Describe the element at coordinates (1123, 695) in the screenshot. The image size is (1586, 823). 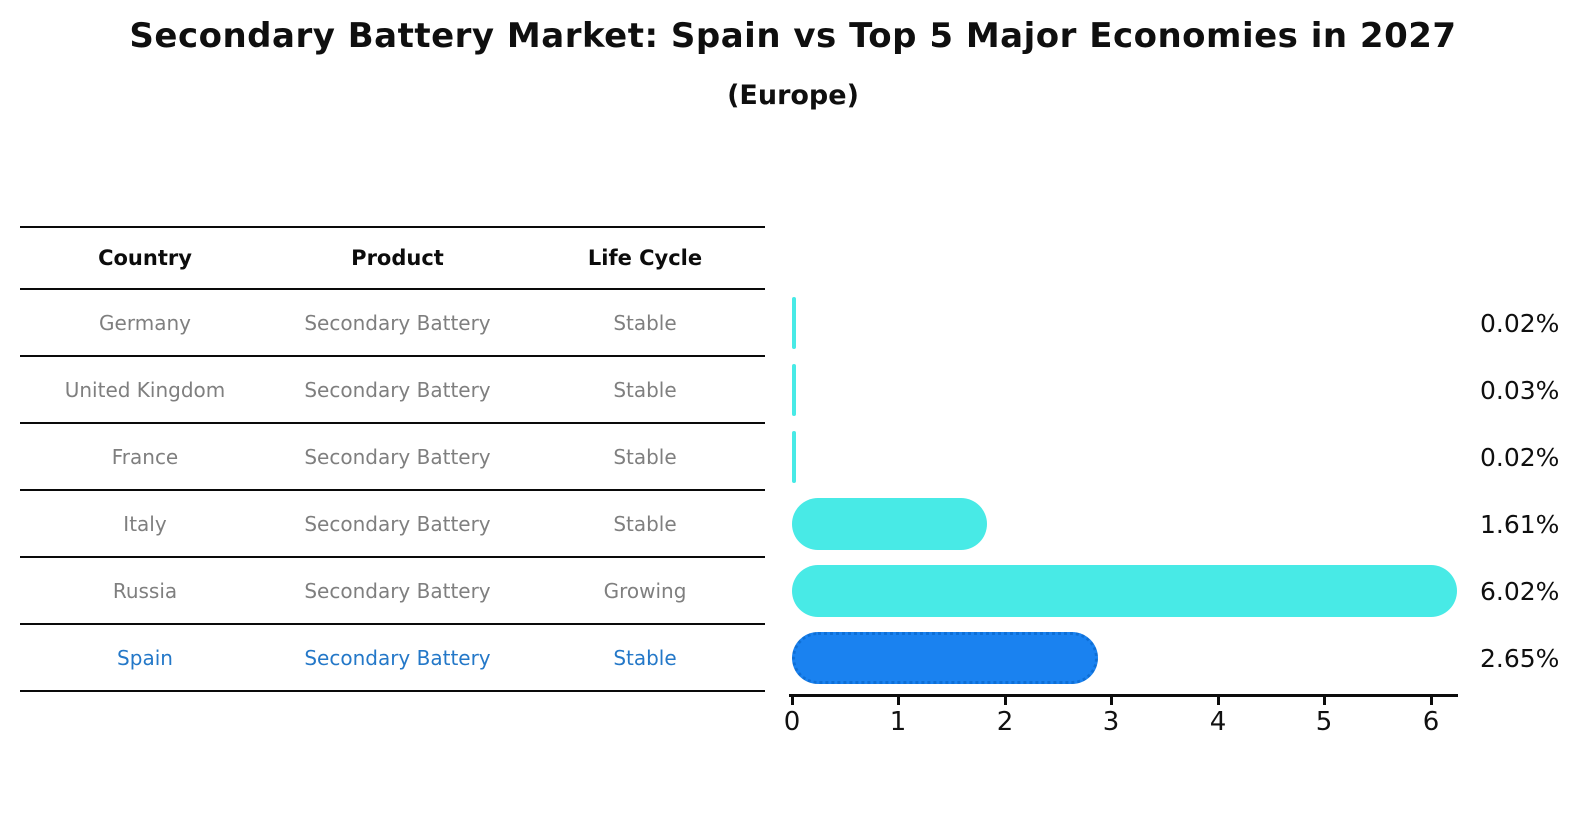
I see `x-axis-line` at that location.